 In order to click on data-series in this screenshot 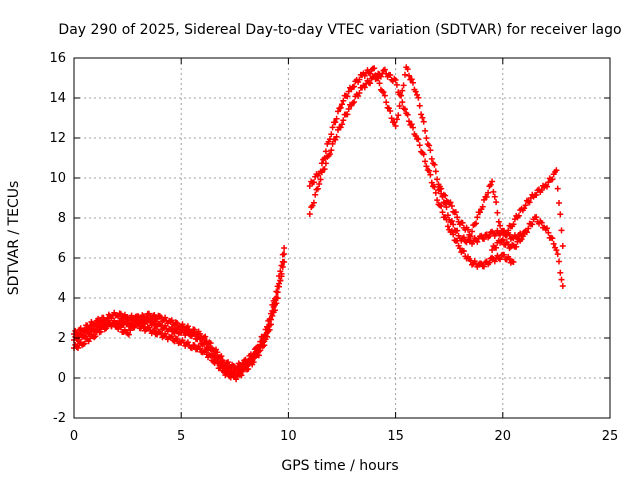, I will do `click(527, 210)`.